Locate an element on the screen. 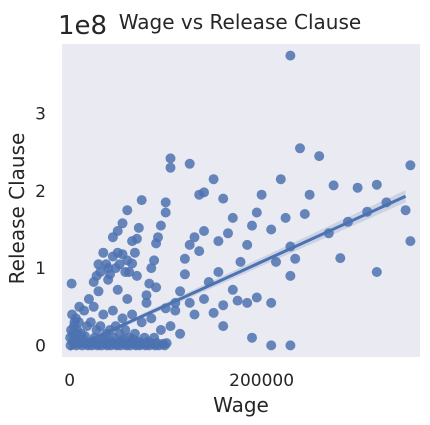 The height and width of the screenshot is (425, 430). y-tick-label: 0 is located at coordinates (40, 346).